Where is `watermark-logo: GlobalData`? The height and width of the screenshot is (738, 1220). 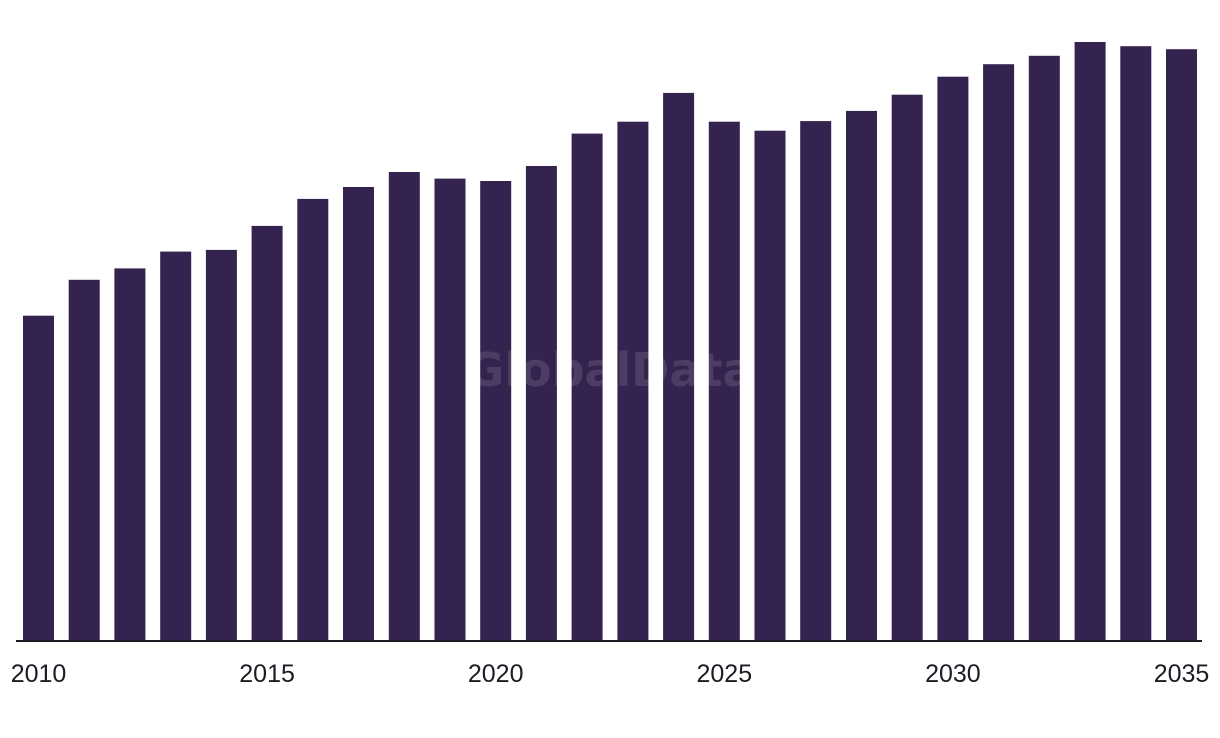 watermark-logo: GlobalData is located at coordinates (609, 370).